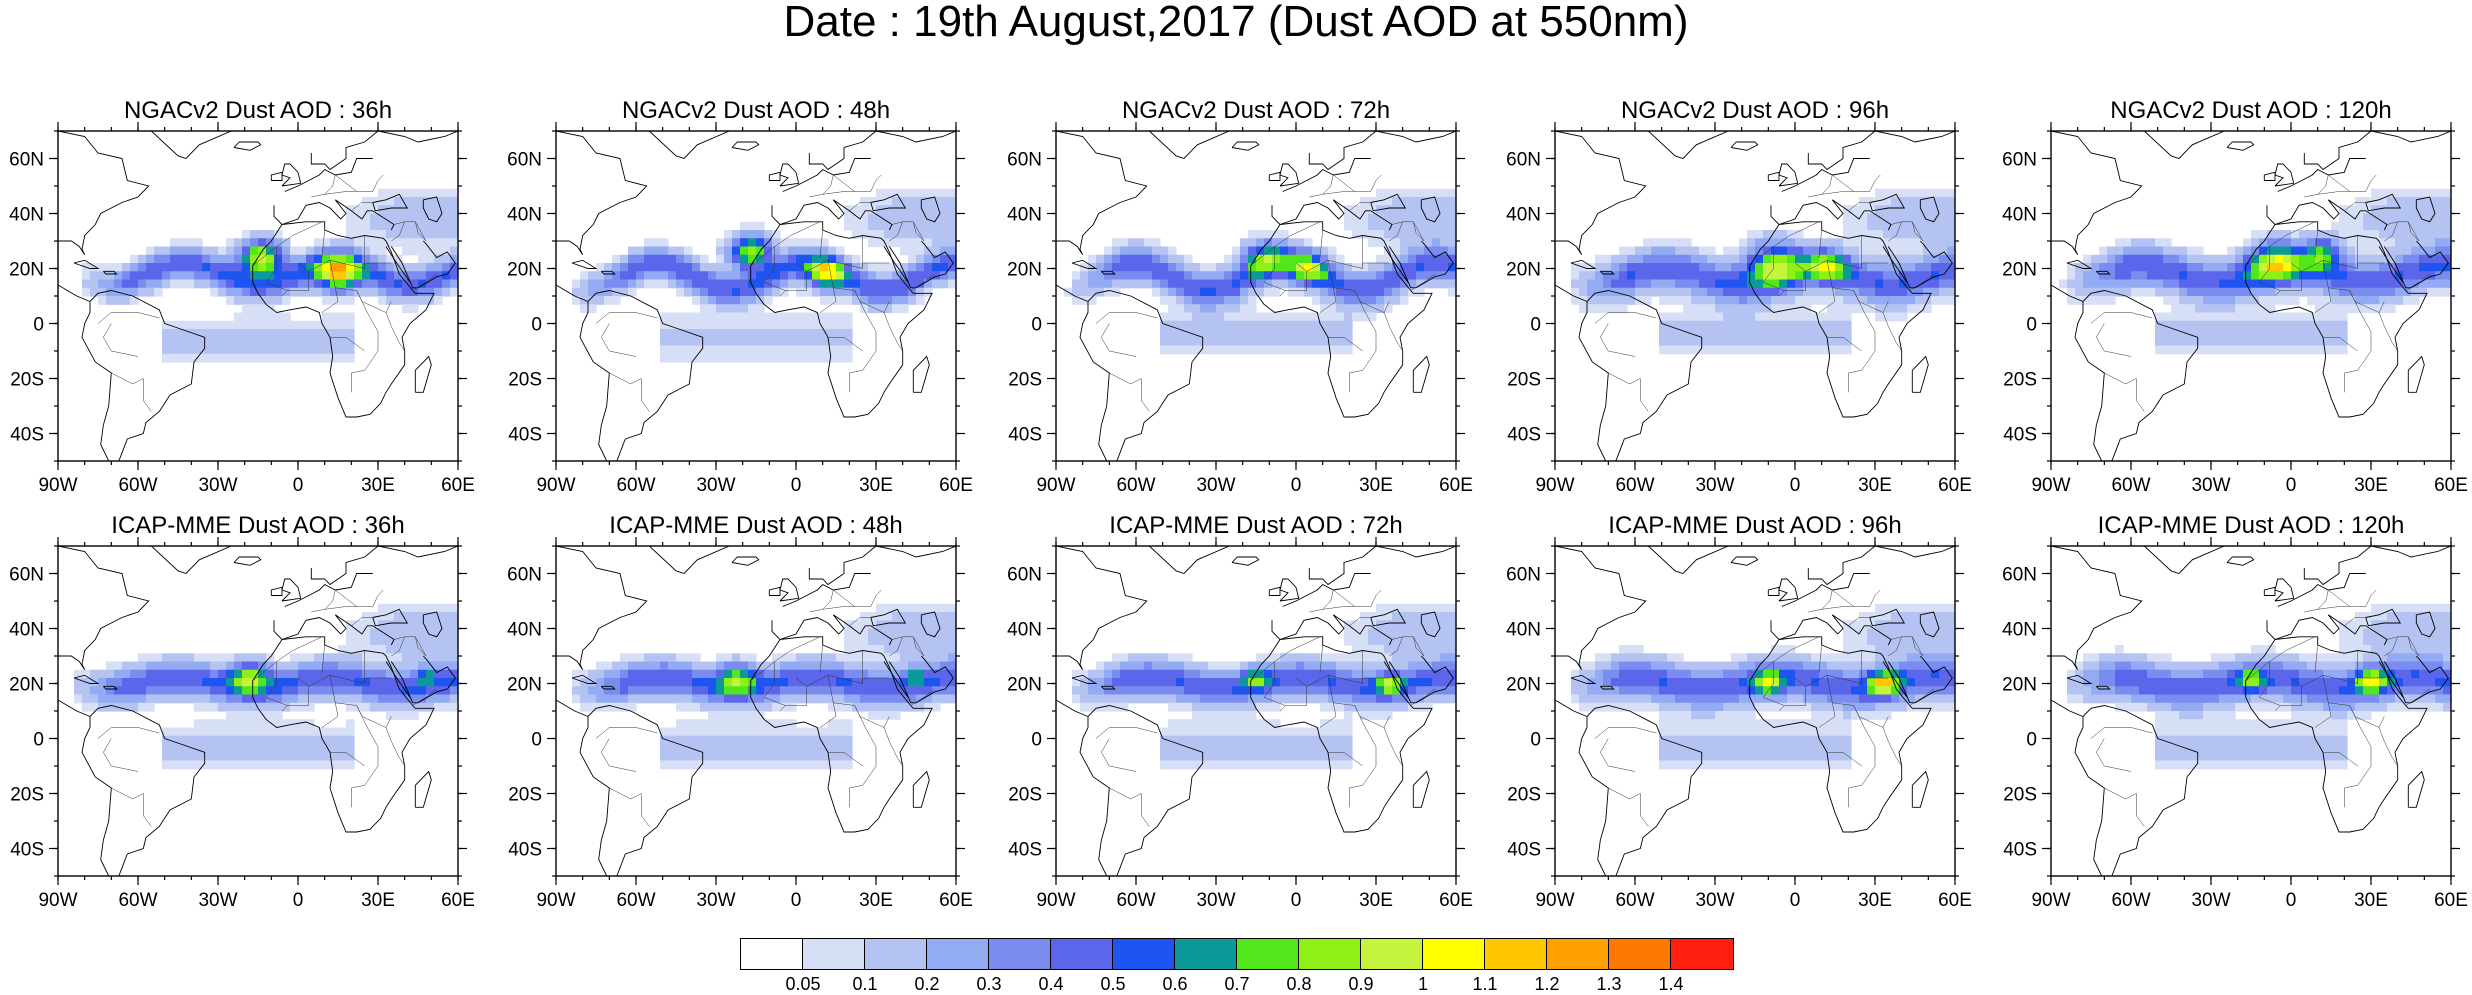 This screenshot has height=995, width=2472. What do you see at coordinates (258, 110) in the screenshot?
I see `panel-title: NGACv2 Dust AOD : 36h` at bounding box center [258, 110].